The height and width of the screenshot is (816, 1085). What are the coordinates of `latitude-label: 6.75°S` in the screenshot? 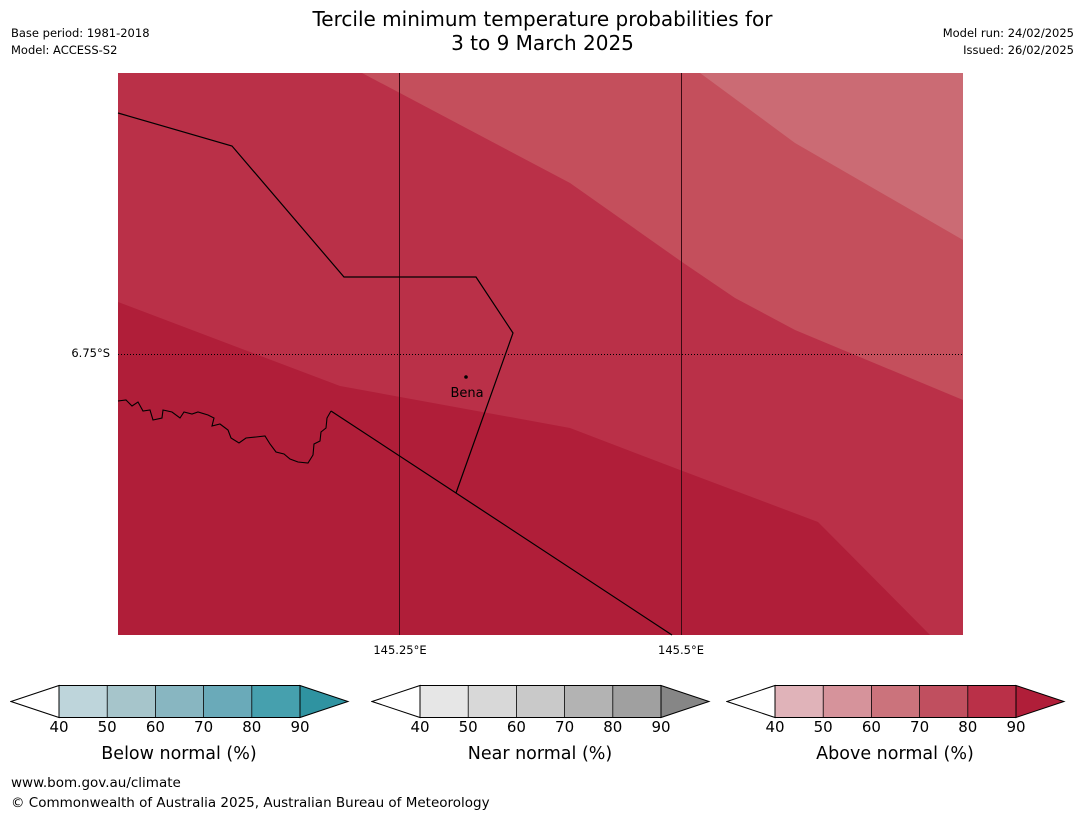 It's located at (90, 353).